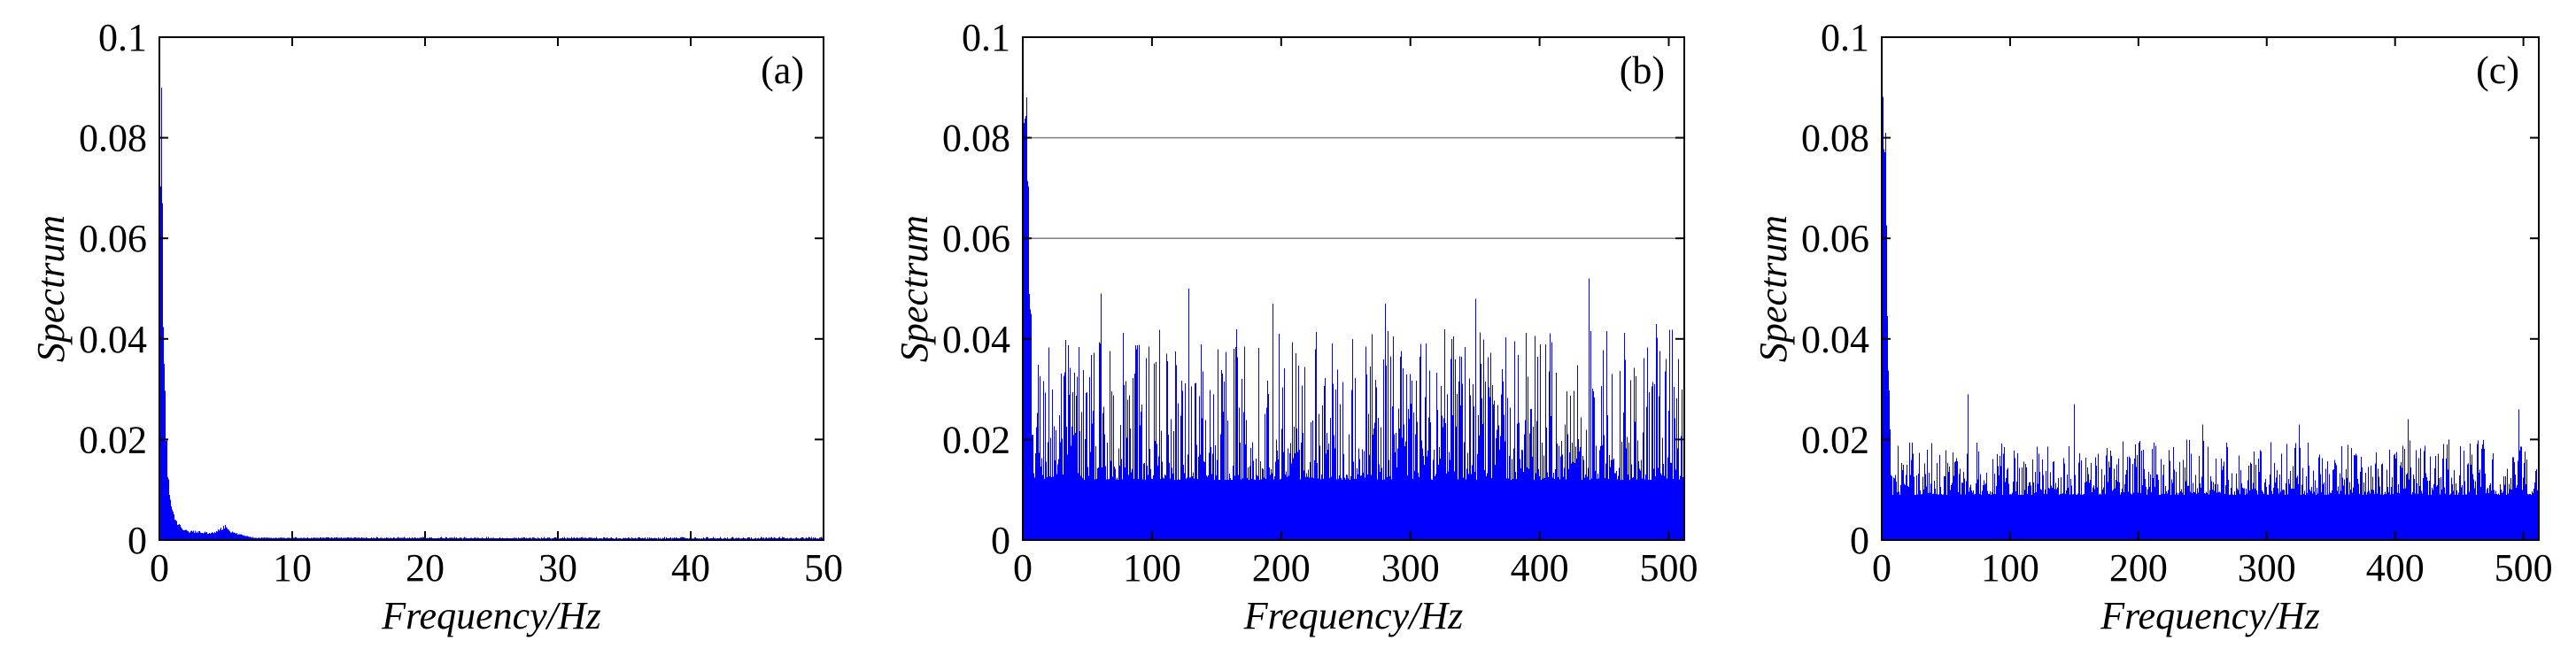  What do you see at coordinates (2497, 70) in the screenshot?
I see `panel-label: (c)` at bounding box center [2497, 70].